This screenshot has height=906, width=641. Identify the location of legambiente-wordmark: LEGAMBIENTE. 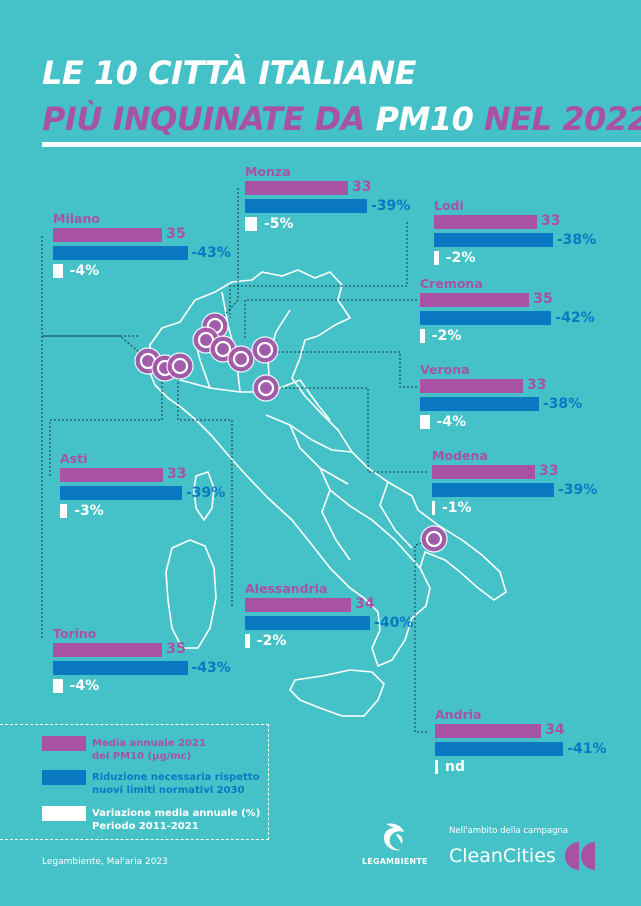
(395, 861).